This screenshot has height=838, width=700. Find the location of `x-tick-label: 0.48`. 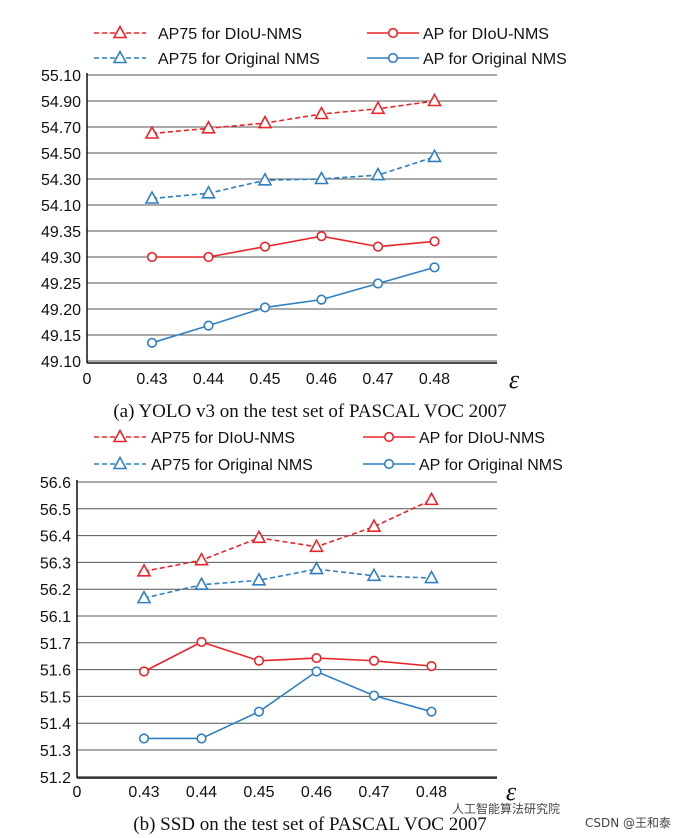

x-tick-label: 0.48 is located at coordinates (434, 379).